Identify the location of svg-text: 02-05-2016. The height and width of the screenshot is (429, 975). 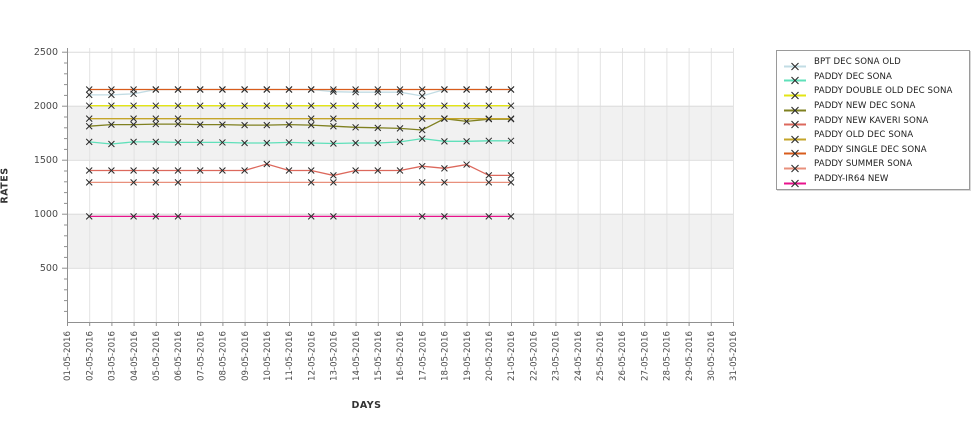
(90, 356).